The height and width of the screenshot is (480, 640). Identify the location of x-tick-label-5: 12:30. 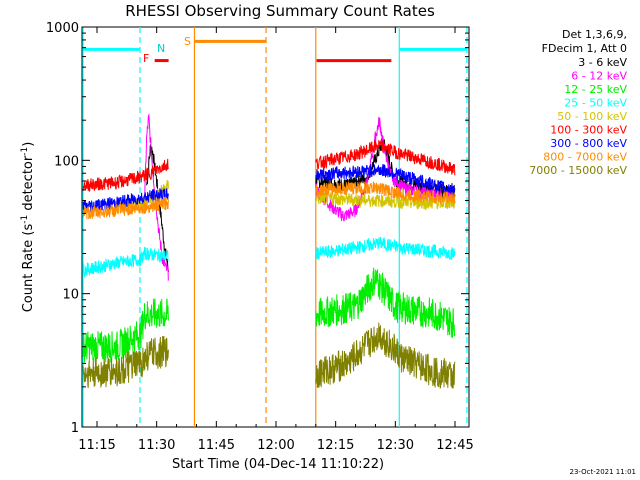
(395, 445).